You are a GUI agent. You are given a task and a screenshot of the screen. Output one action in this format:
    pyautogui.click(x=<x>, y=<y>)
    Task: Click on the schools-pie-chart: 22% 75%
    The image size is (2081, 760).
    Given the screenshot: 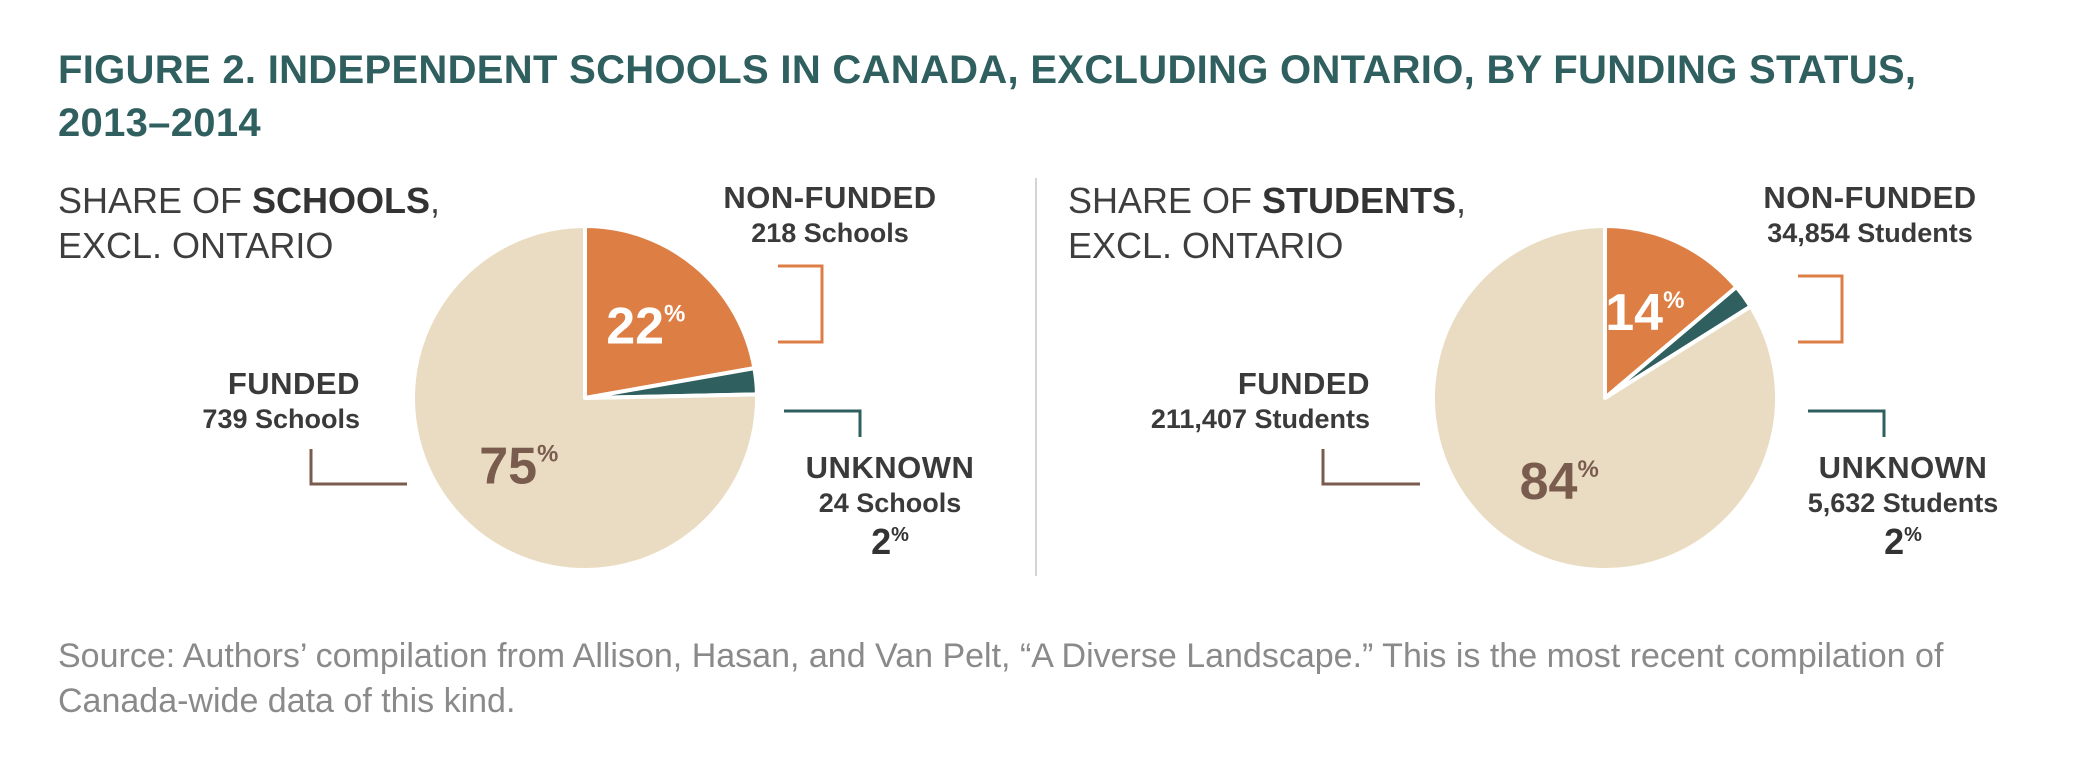 What is the action you would take?
    pyautogui.click(x=585, y=398)
    